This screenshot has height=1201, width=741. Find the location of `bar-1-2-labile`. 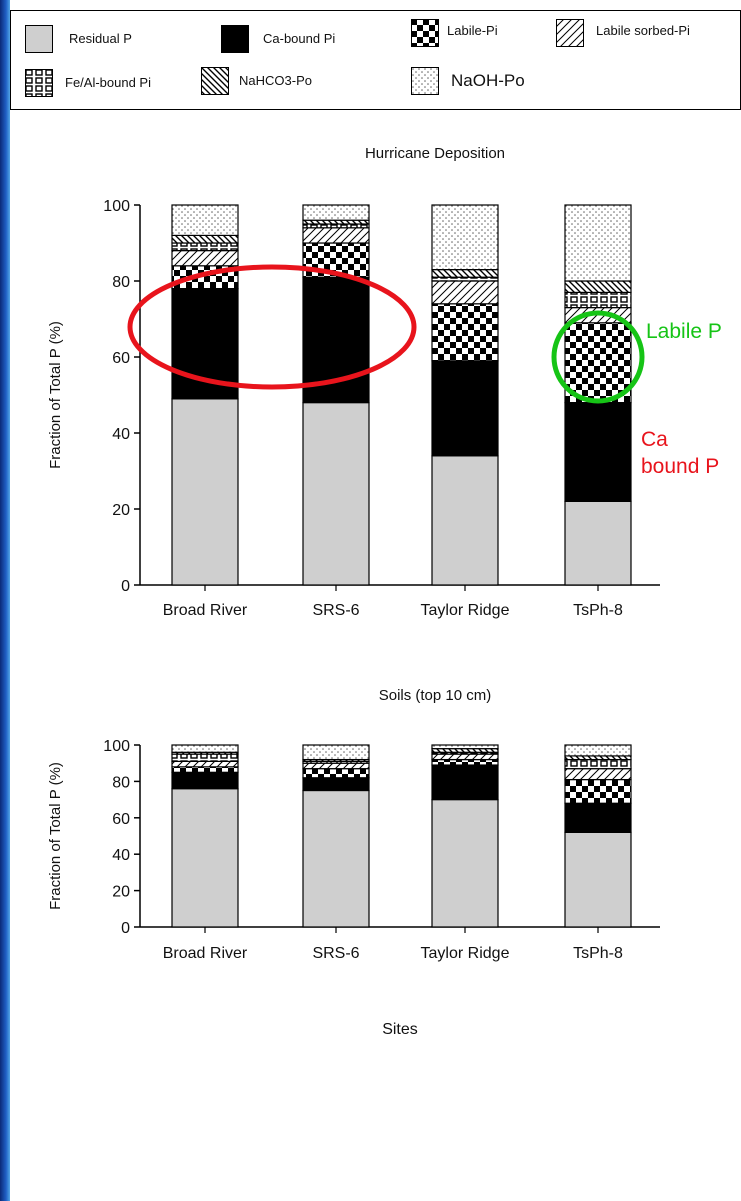

bar-1-2-labile is located at coordinates (465, 762).